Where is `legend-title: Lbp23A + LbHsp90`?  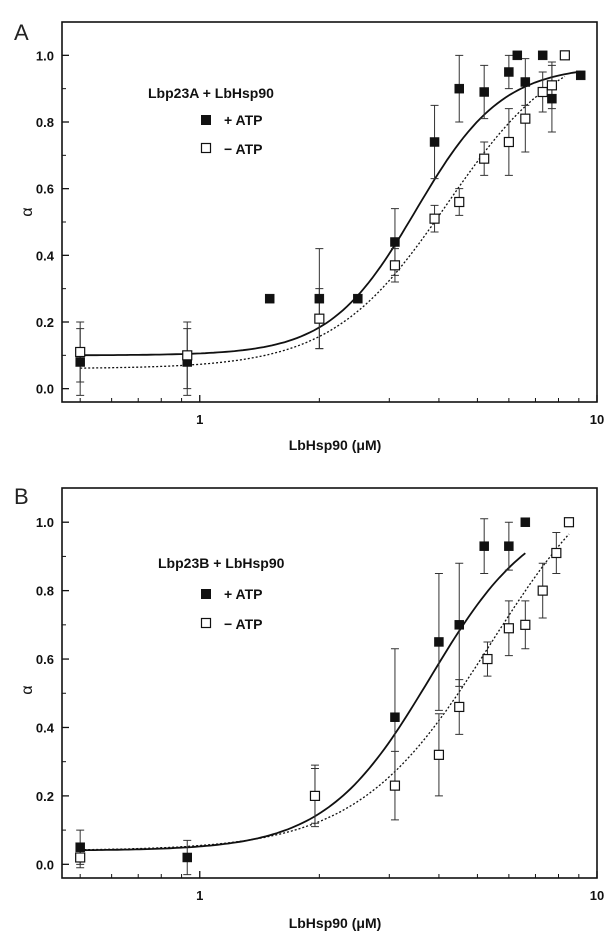 legend-title: Lbp23A + LbHsp90 is located at coordinates (211, 93).